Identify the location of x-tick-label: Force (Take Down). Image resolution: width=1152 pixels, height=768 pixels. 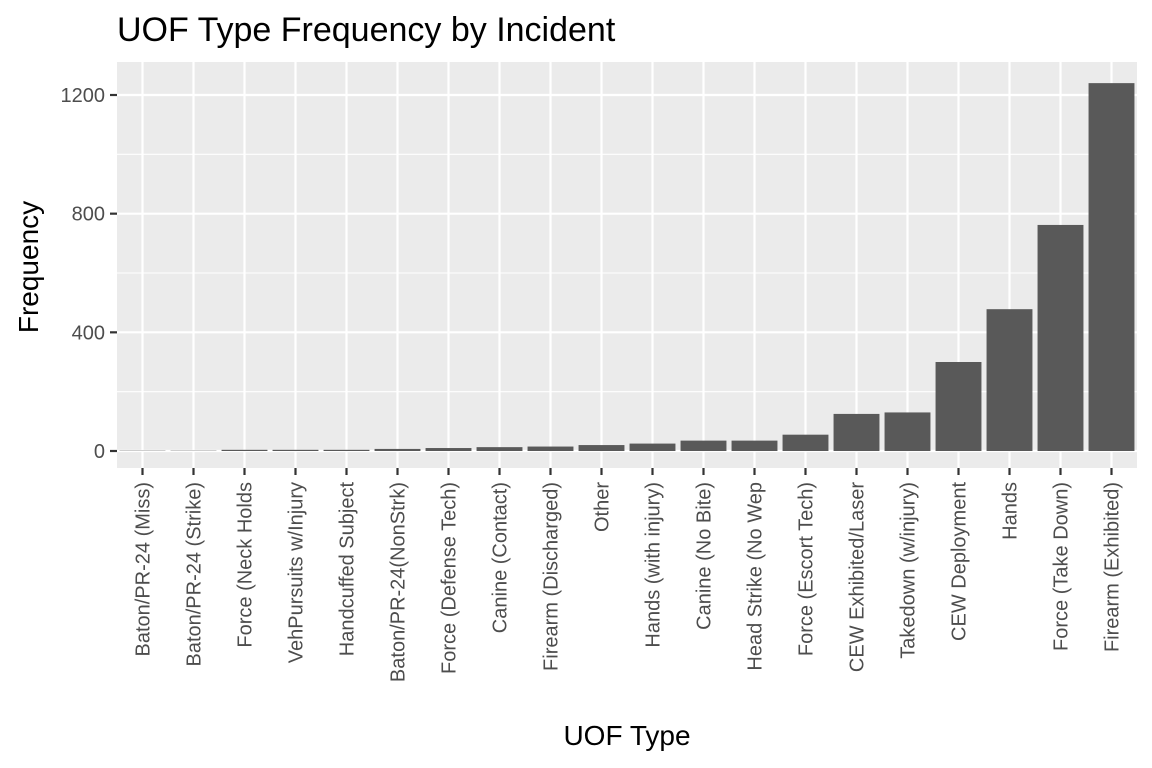
(1062, 566).